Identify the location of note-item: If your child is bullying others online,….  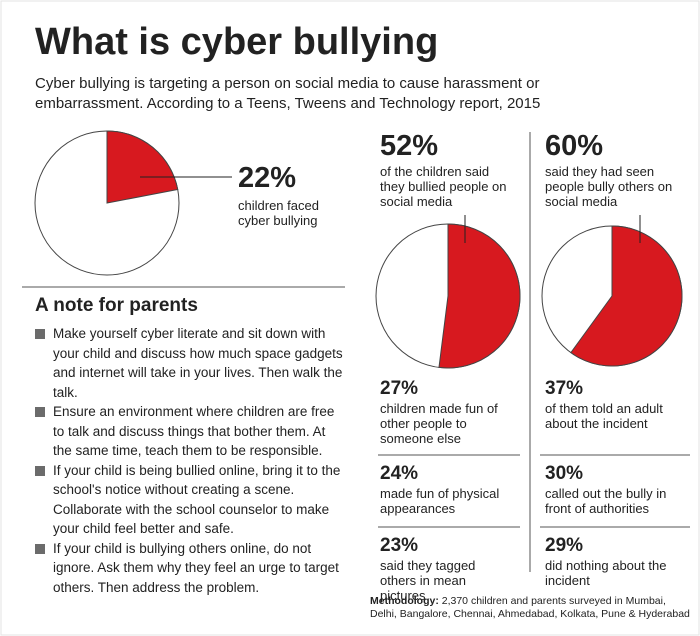
(191, 568).